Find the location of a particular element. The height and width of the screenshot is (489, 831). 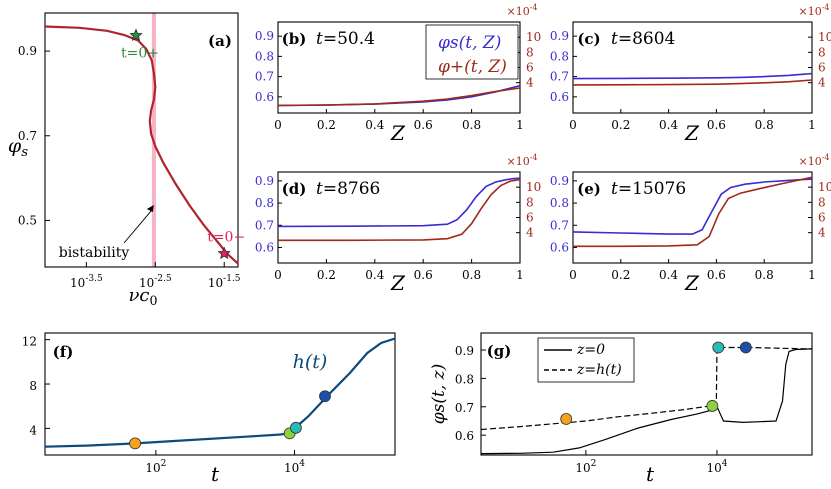

x-tick-label: 10² is located at coordinates (155, 467).